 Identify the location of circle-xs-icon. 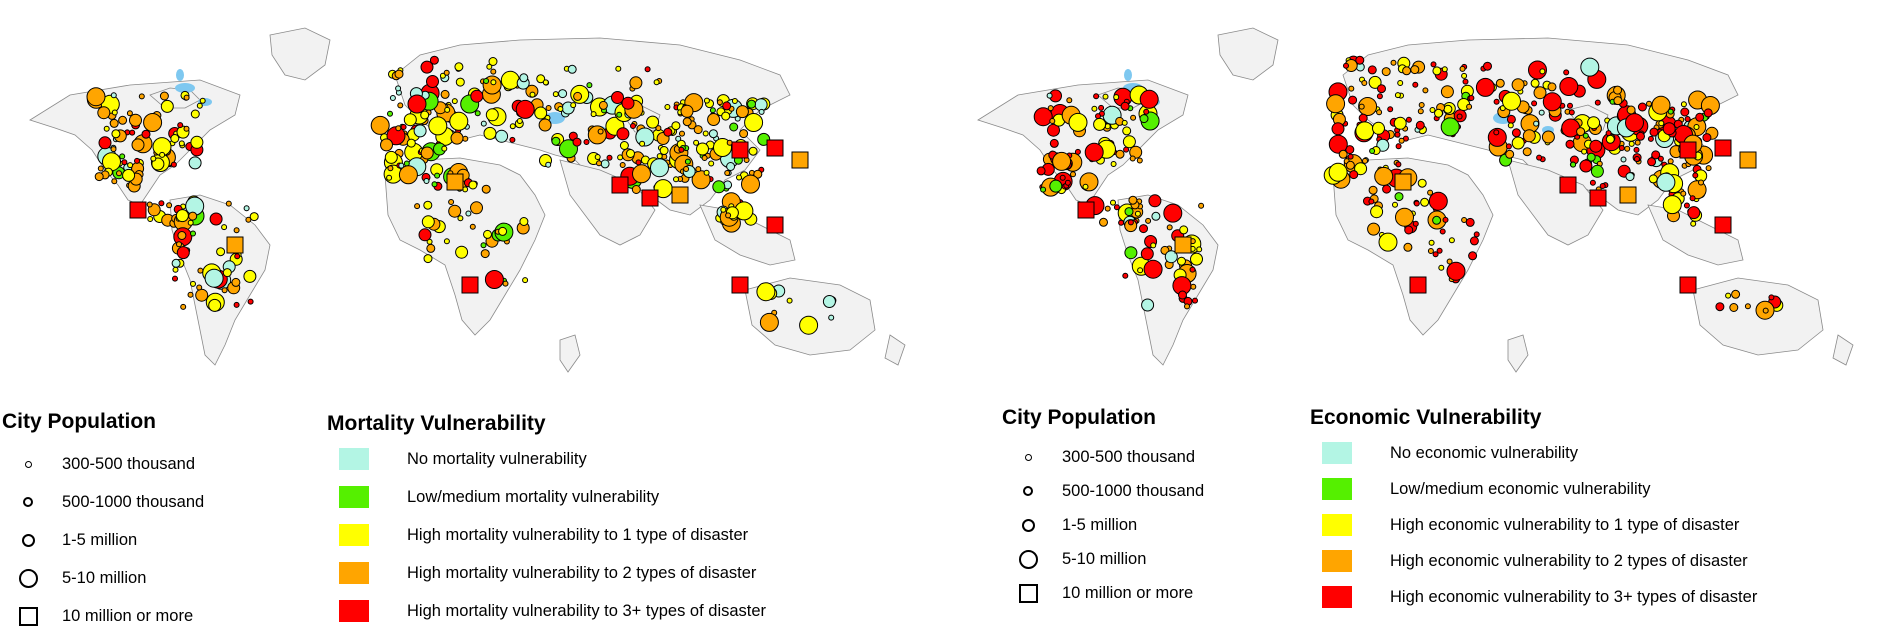
(28, 464).